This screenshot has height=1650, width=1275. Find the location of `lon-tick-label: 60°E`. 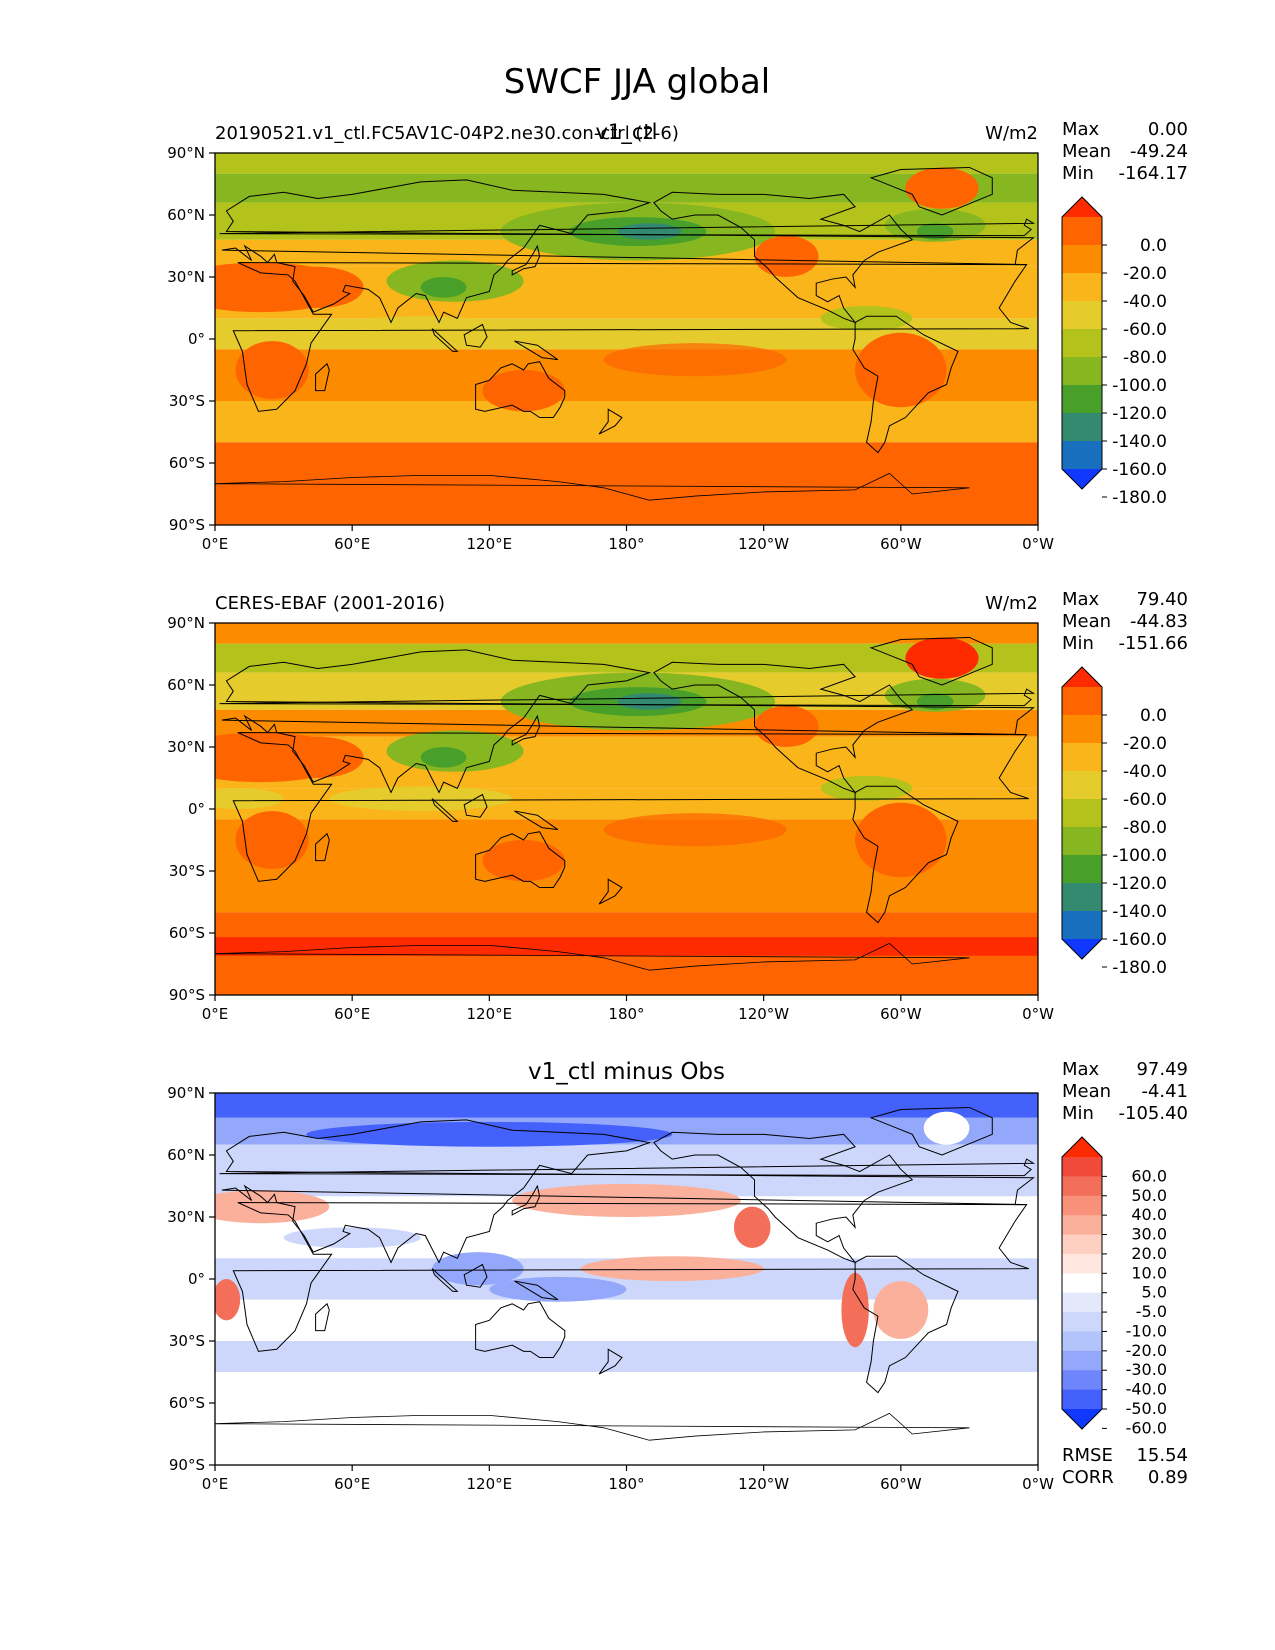

lon-tick-label: 60°E is located at coordinates (352, 544).